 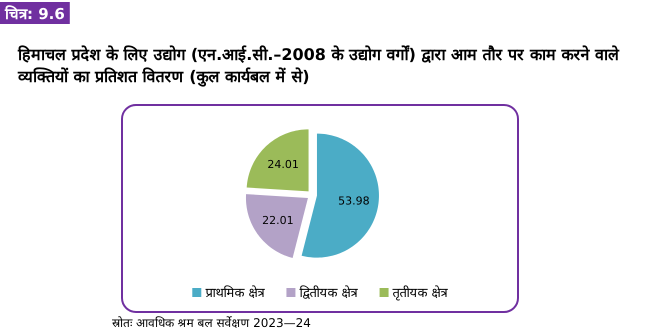 What do you see at coordinates (354, 201) in the screenshot?
I see `data-label: 53.98` at bounding box center [354, 201].